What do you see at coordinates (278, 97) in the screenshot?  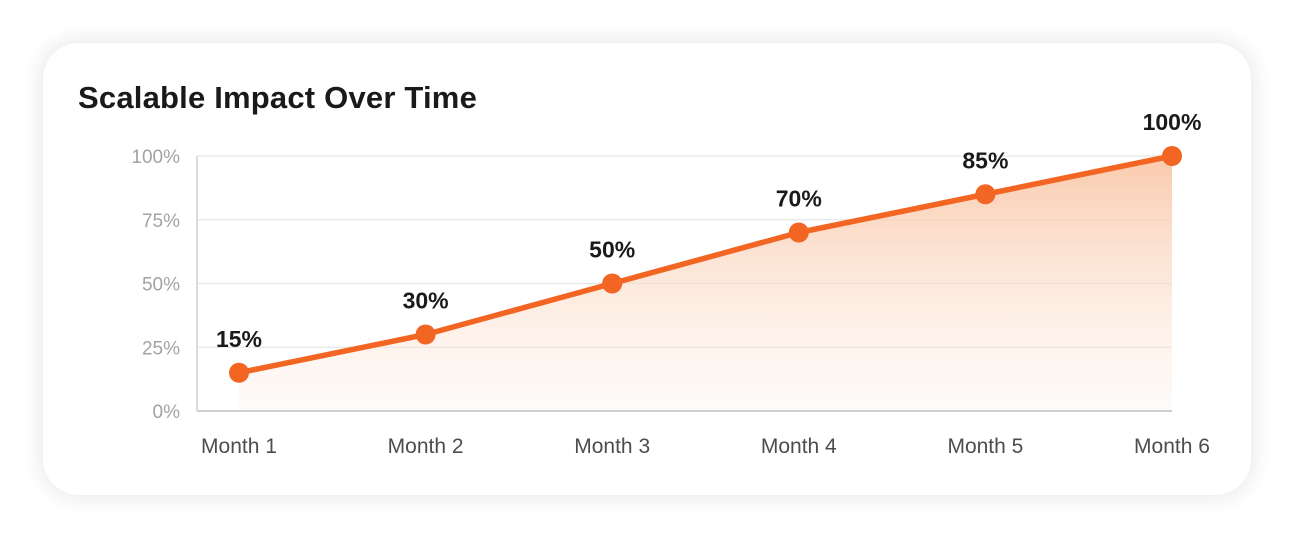 I see `chart-title: Scalable Impact Over Time` at bounding box center [278, 97].